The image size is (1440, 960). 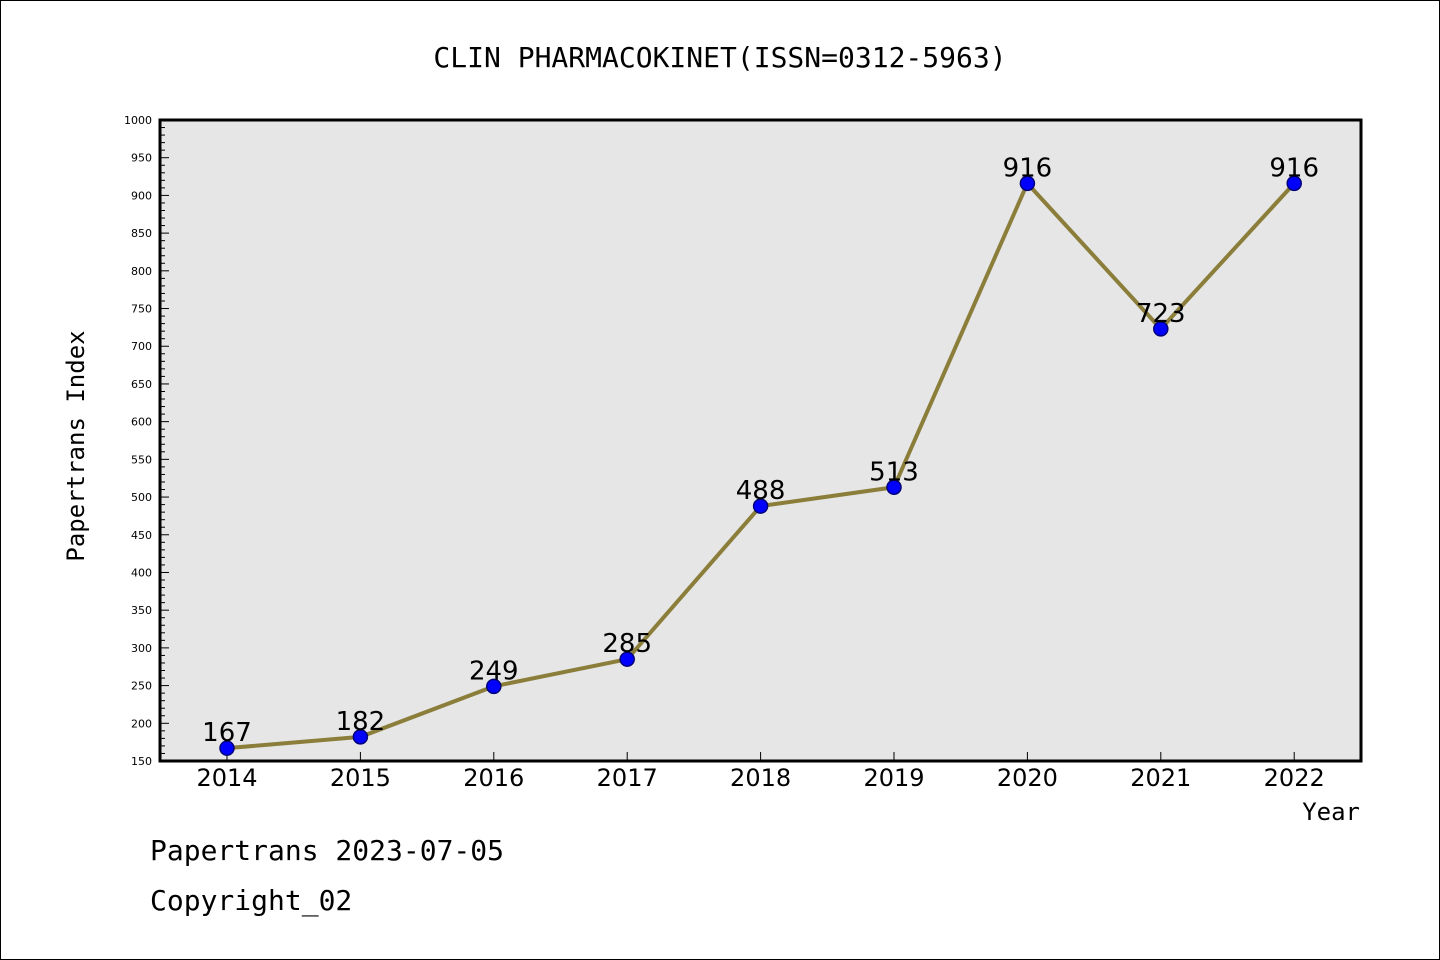 I want to click on x-tick-label: 2015, so click(x=360, y=778).